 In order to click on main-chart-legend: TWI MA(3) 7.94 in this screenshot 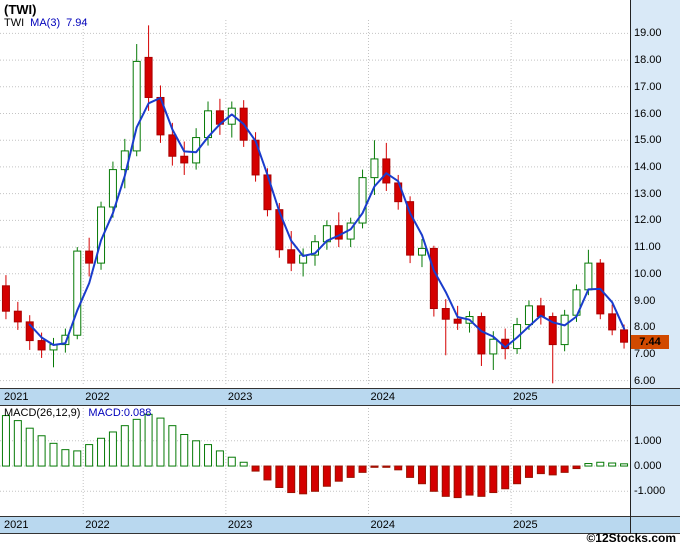, I will do `click(49, 23)`.